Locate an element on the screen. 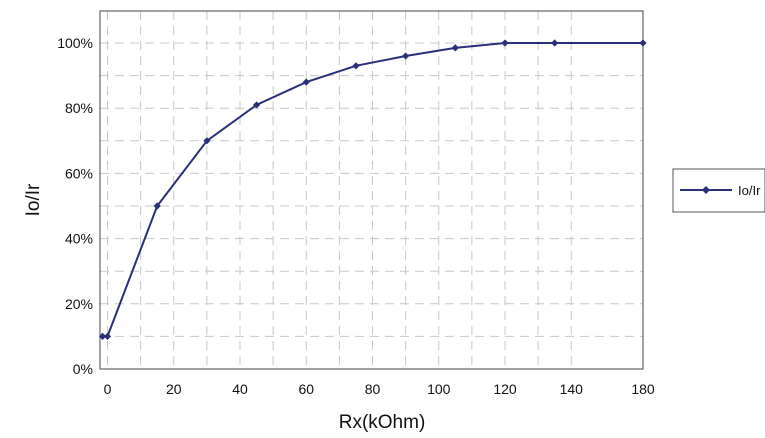  y-tick-label: 20% is located at coordinates (79, 304).